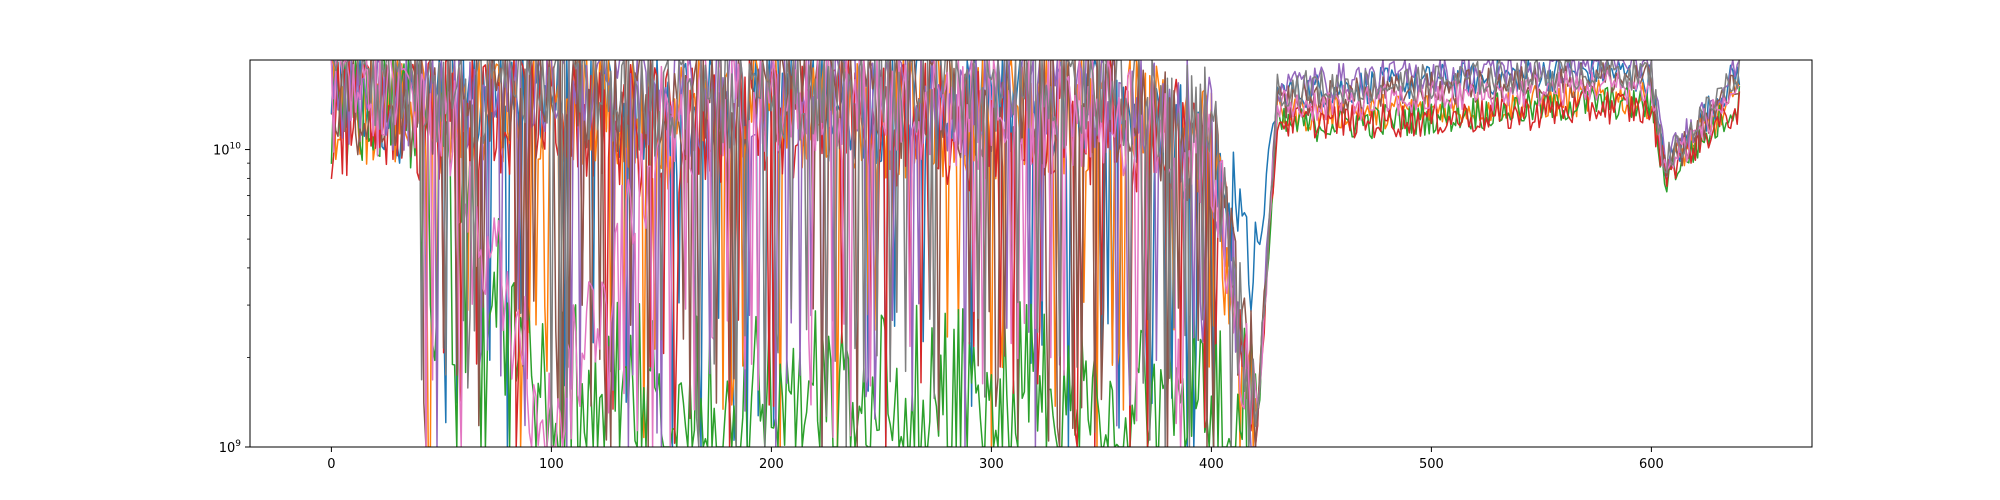 This screenshot has height=500, width=2000. What do you see at coordinates (331, 464) in the screenshot?
I see `x-tick-label: 0` at bounding box center [331, 464].